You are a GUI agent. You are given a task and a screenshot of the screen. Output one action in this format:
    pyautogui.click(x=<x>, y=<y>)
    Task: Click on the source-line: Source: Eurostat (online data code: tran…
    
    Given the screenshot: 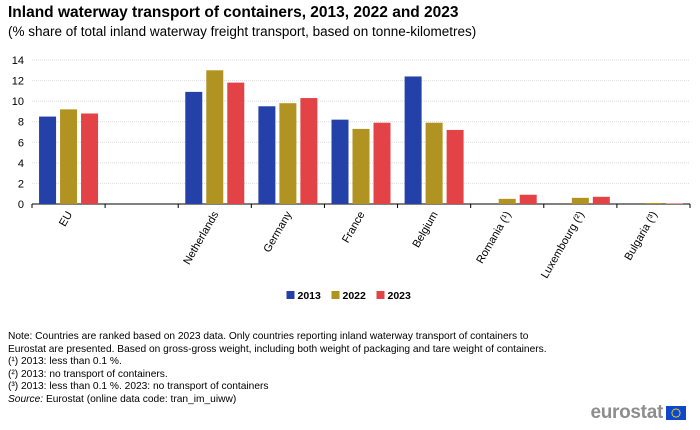 What is the action you would take?
    pyautogui.click(x=288, y=400)
    